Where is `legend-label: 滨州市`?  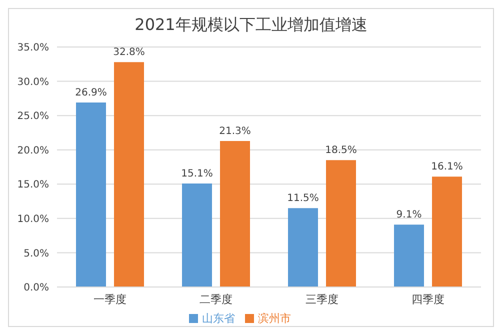
legend-label: 滨州市 is located at coordinates (274, 318).